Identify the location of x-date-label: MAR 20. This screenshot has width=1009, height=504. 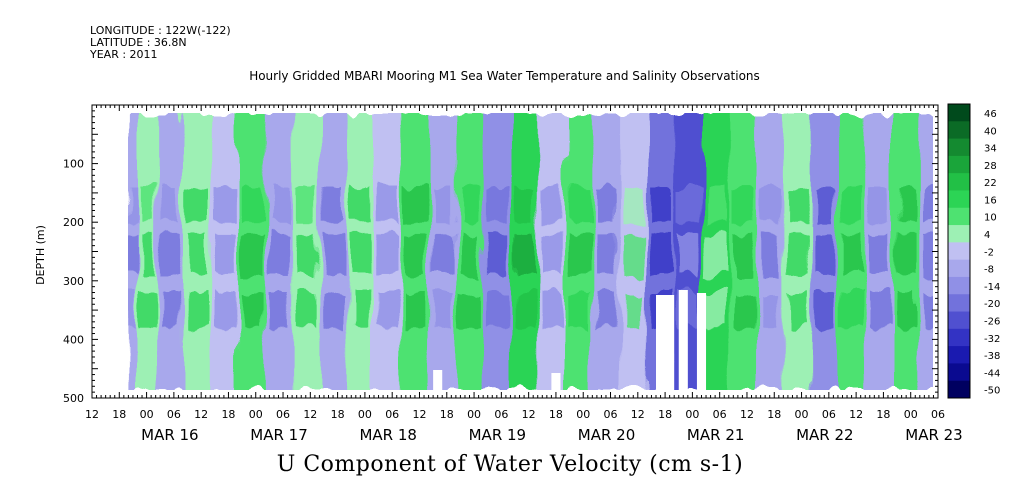
(606, 435).